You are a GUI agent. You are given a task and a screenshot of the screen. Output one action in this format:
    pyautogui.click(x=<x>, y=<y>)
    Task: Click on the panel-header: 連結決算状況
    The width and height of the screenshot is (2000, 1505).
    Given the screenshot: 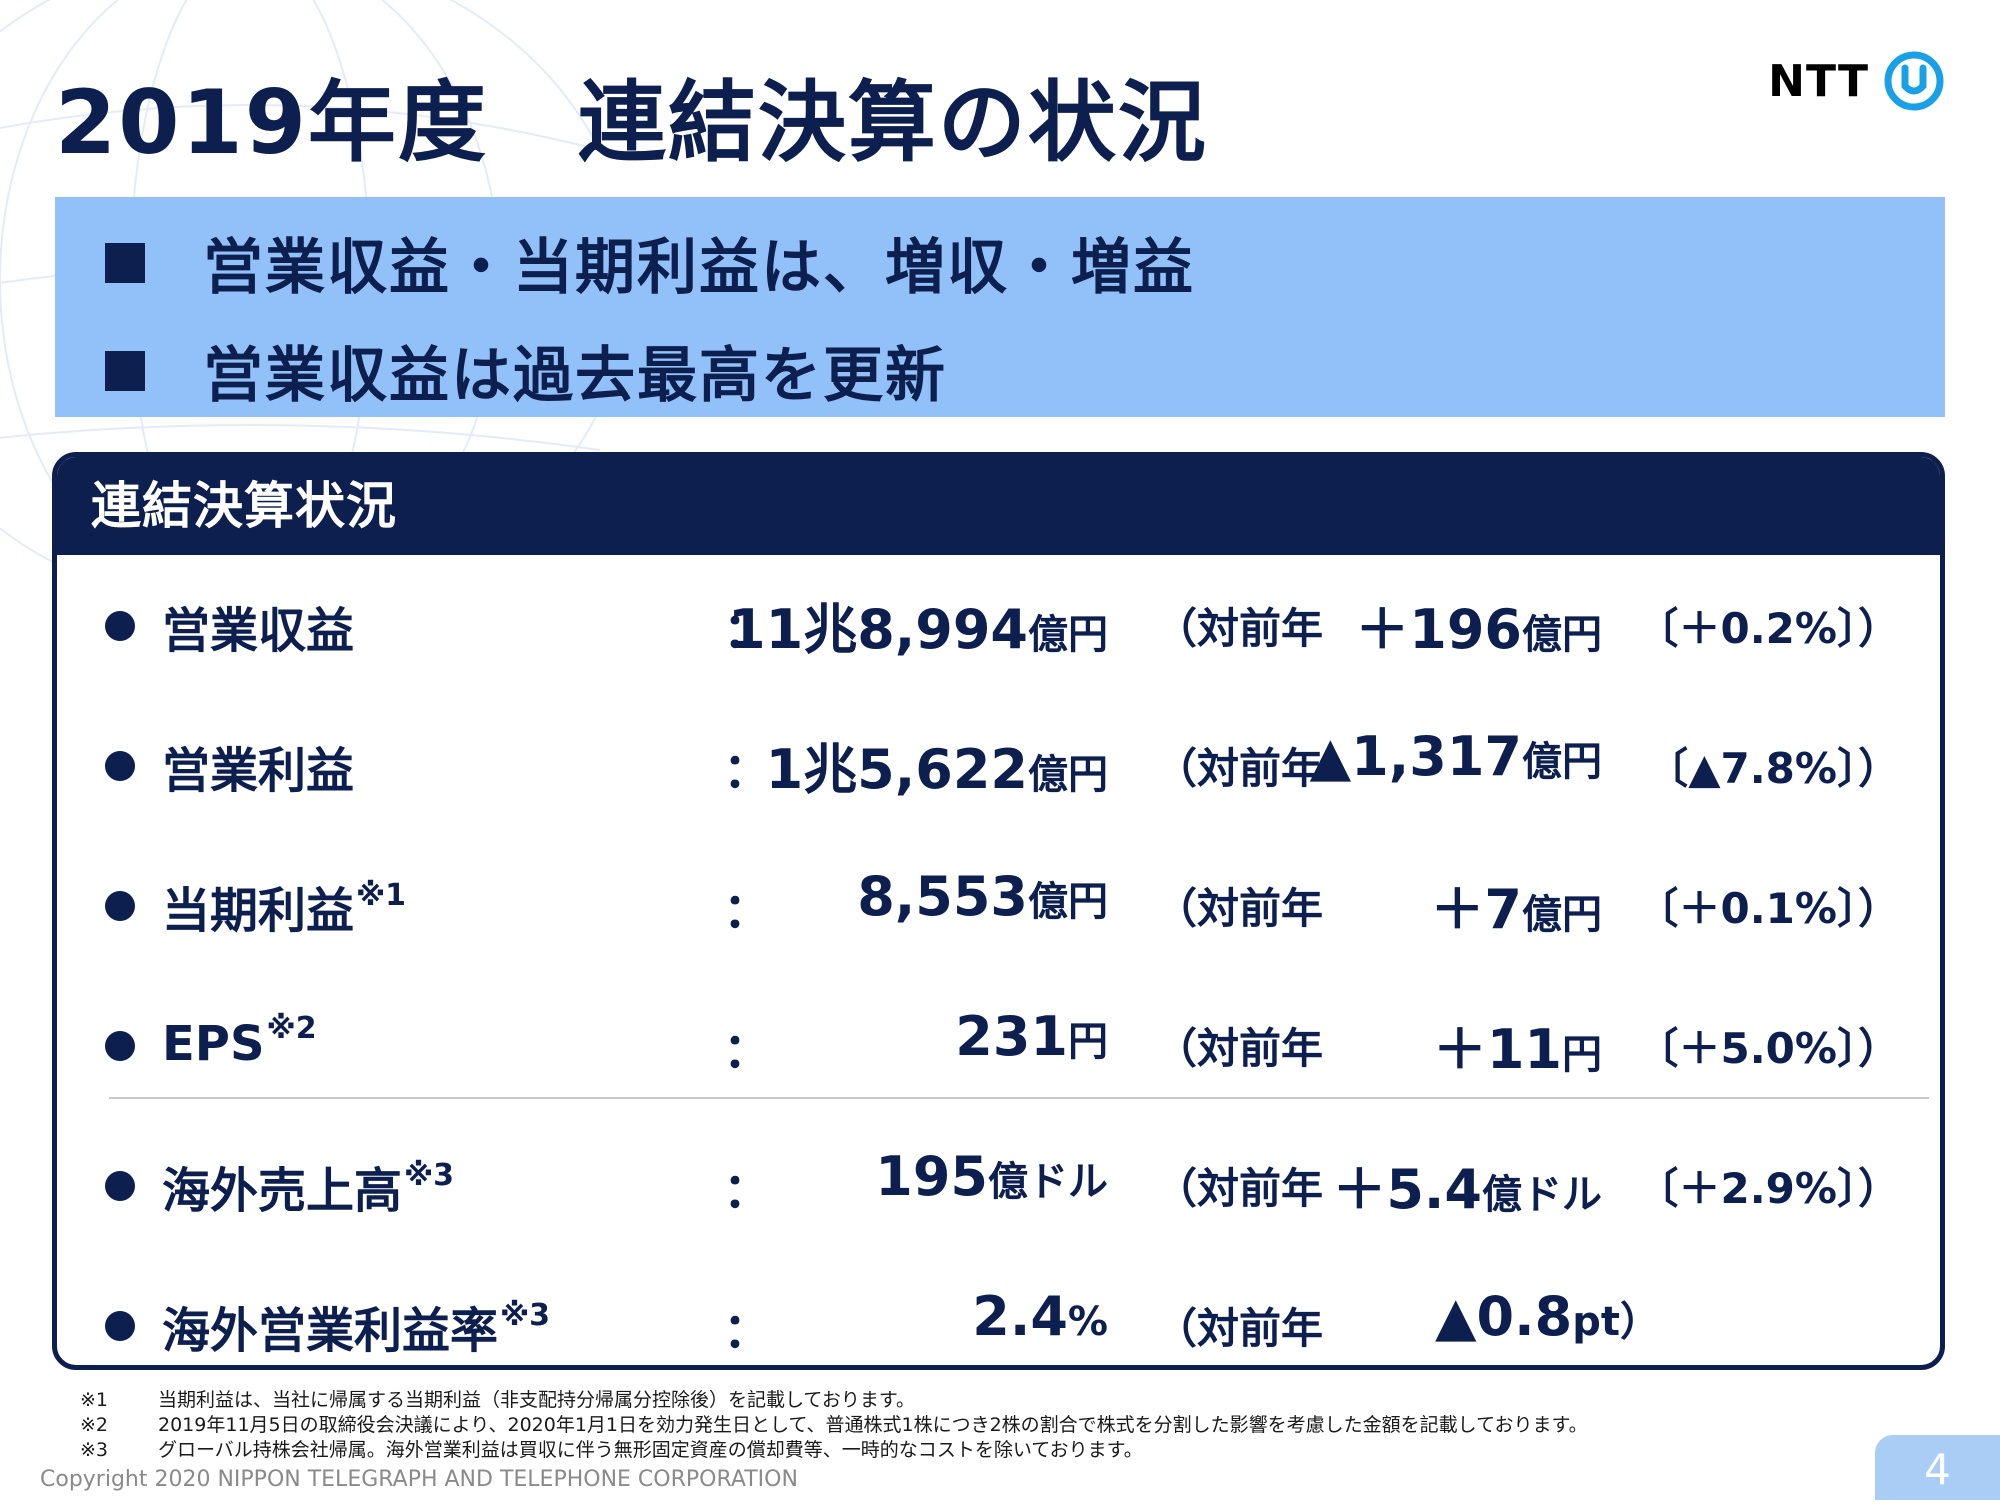 What is the action you would take?
    pyautogui.click(x=998, y=506)
    